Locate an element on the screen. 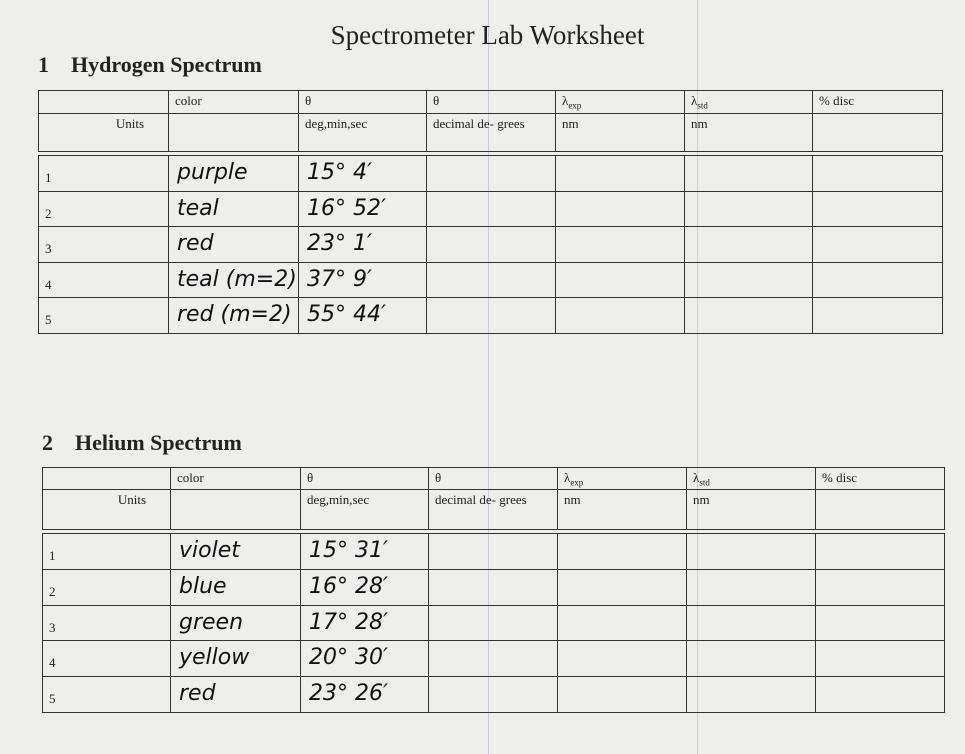  column-name: color is located at coordinates (190, 477).